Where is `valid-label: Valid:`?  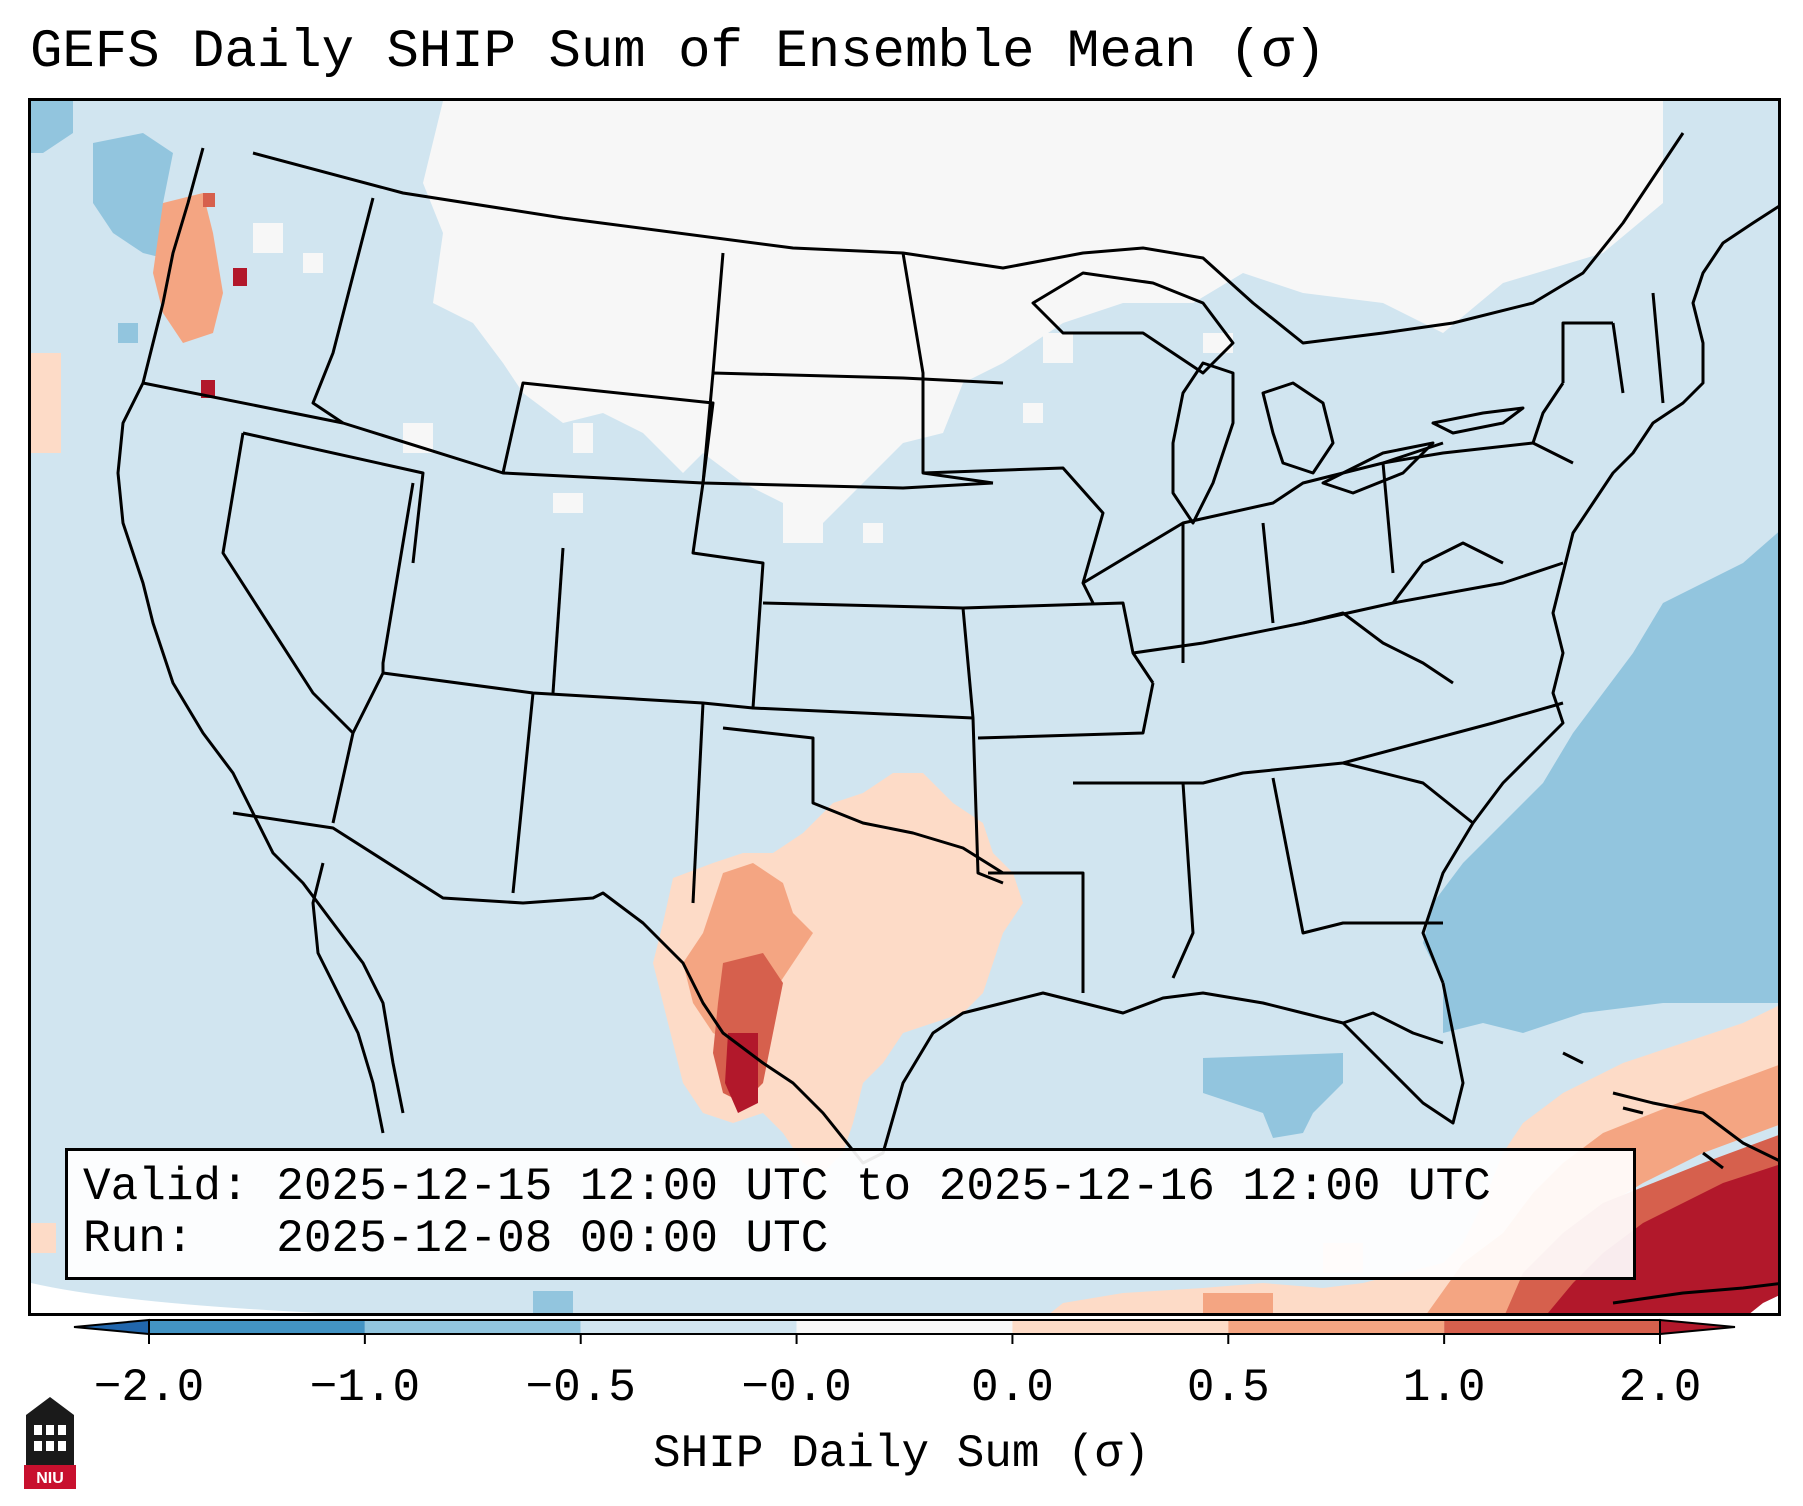 valid-label: Valid: is located at coordinates (166, 1187).